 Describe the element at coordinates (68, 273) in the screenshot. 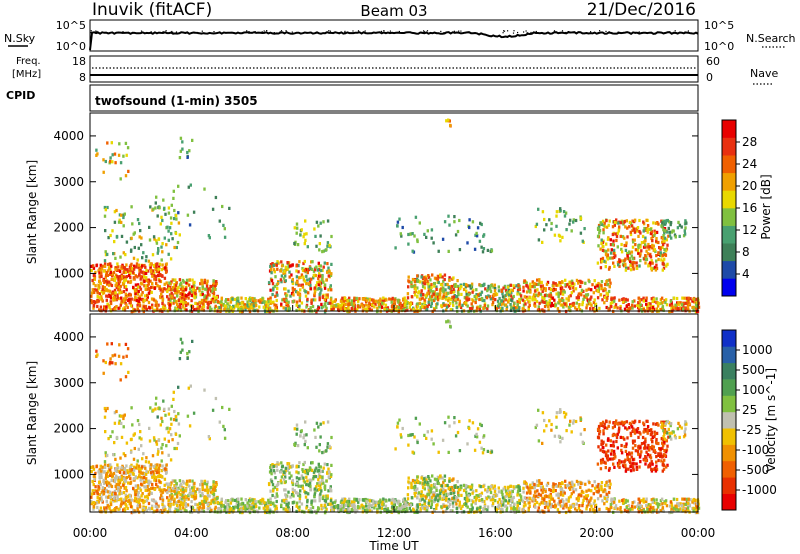

I see `y-tick-label: 1000` at that location.